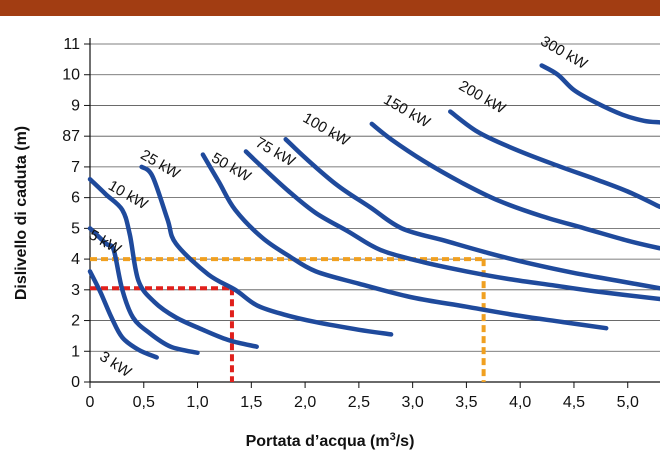 The height and width of the screenshot is (464, 660). What do you see at coordinates (305, 402) in the screenshot?
I see `x-tick-label: 2,0` at bounding box center [305, 402].